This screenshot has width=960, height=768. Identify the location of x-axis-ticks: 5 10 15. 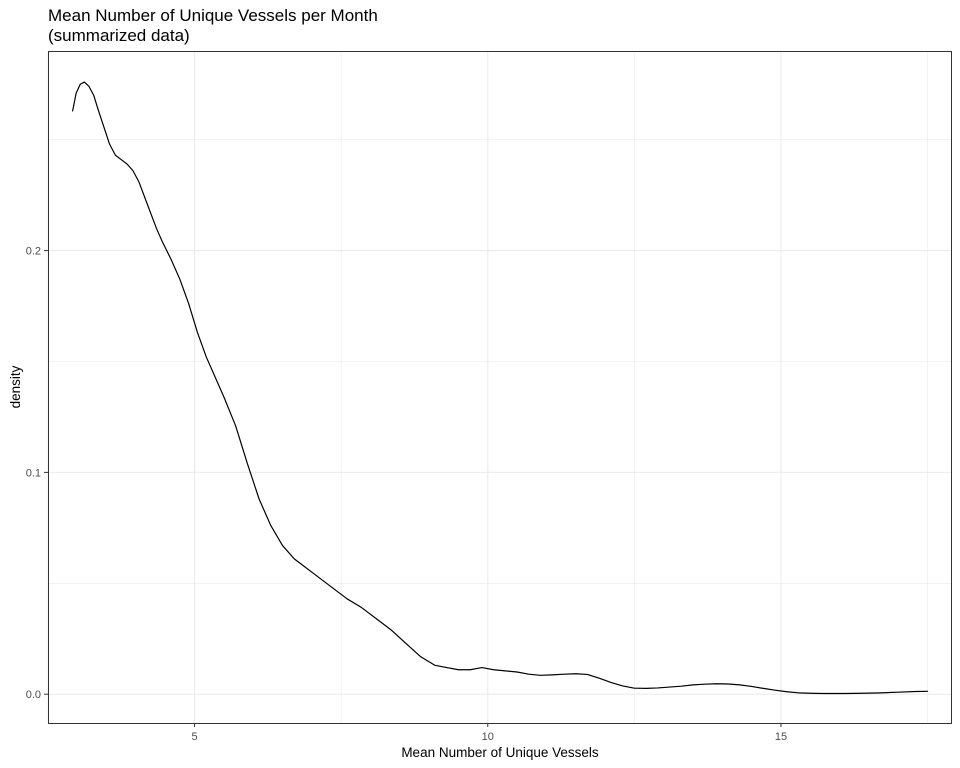
(489, 733).